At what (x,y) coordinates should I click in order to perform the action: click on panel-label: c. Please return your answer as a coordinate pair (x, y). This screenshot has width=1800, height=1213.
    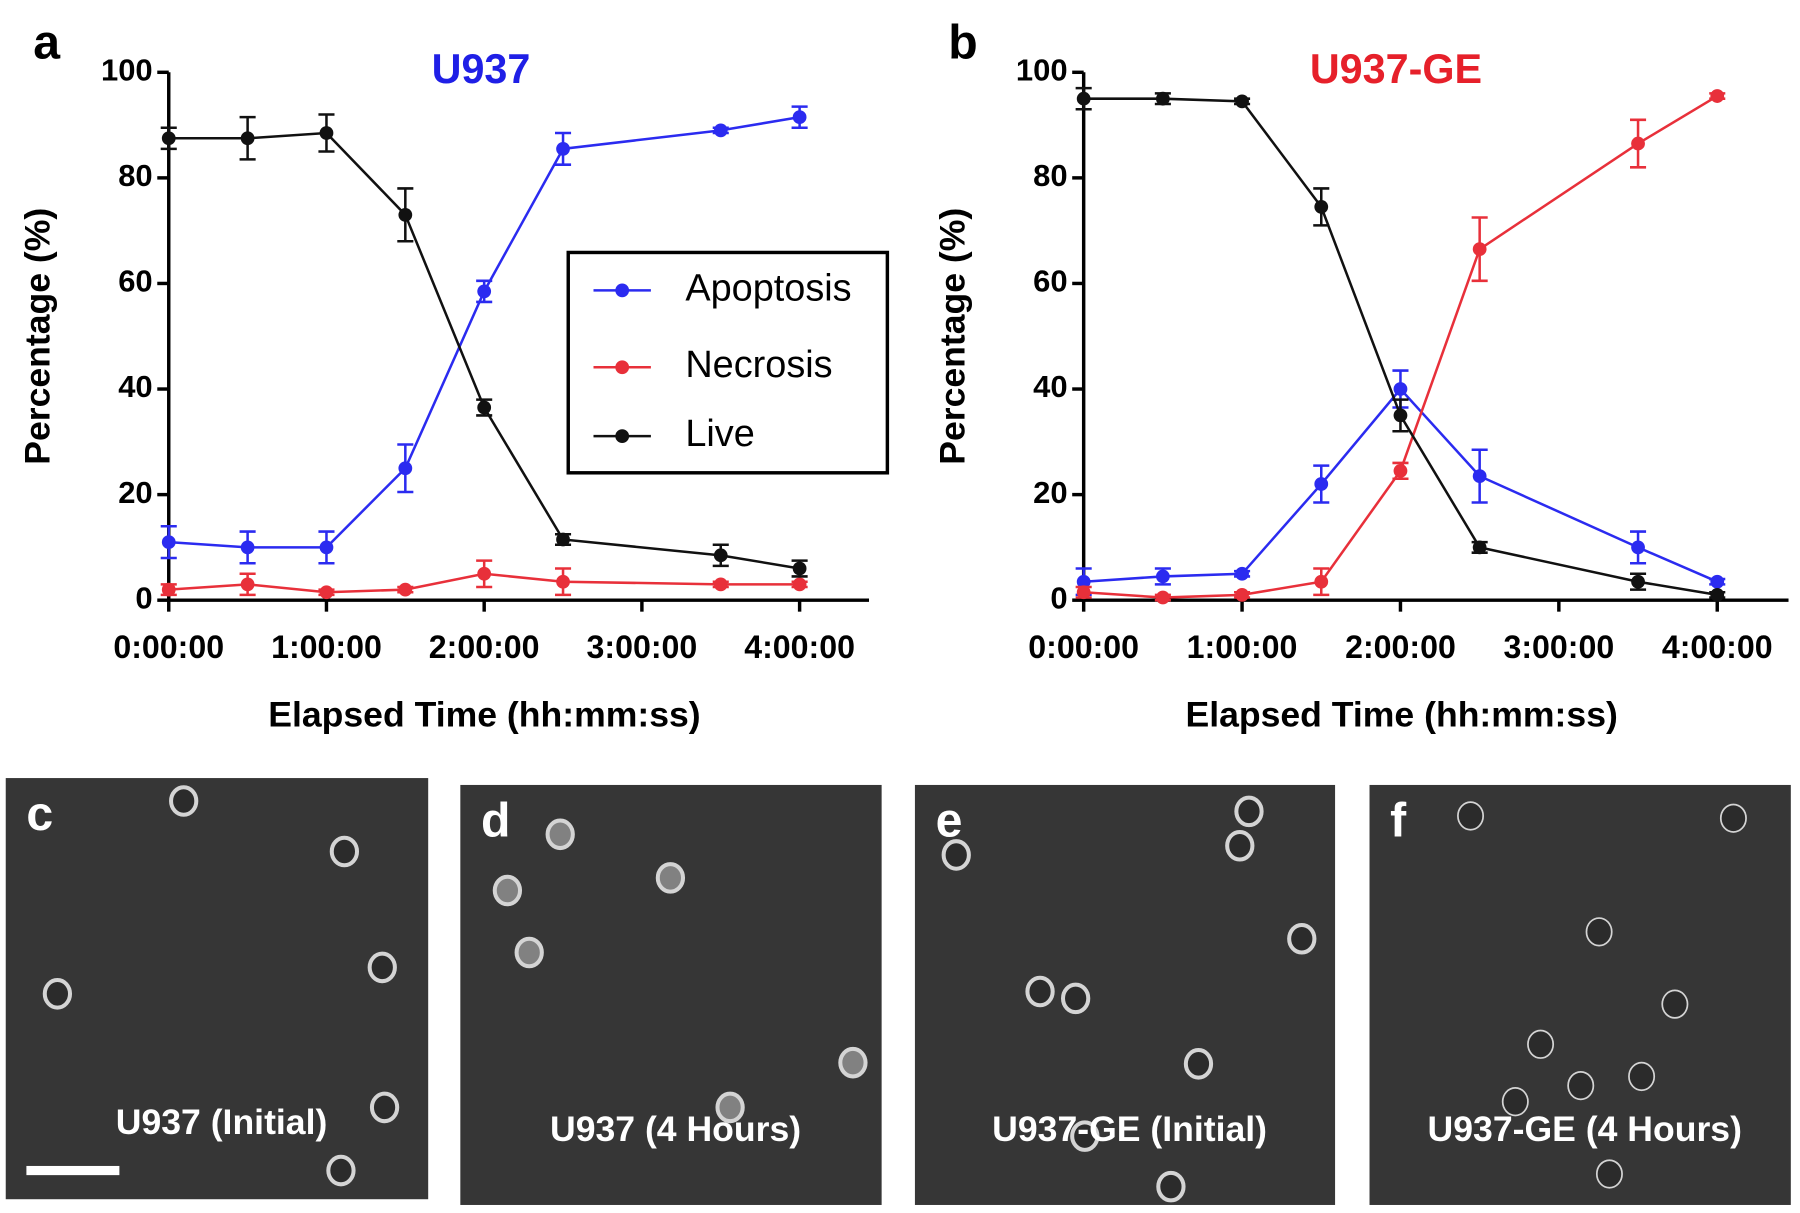
    Looking at the image, I should click on (39, 814).